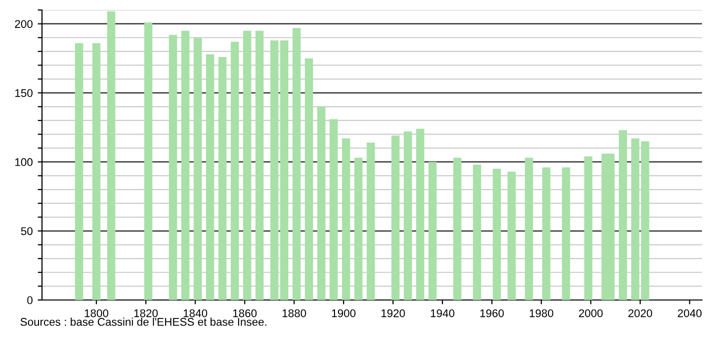 The width and height of the screenshot is (710, 340). I want to click on source-note: Sources : base Cassini de l'EHESS et base Insee., so click(143, 322).